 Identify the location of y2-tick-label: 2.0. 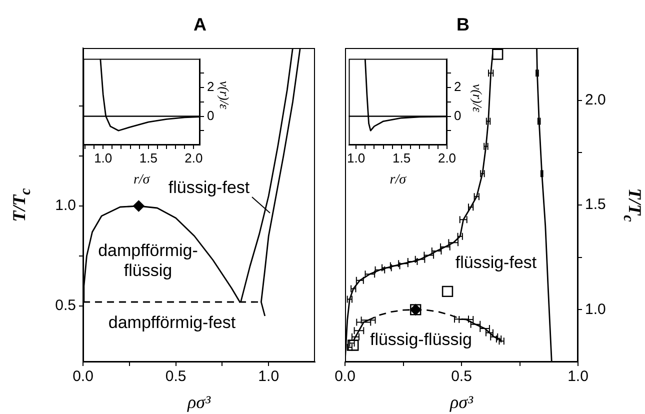
(595, 99).